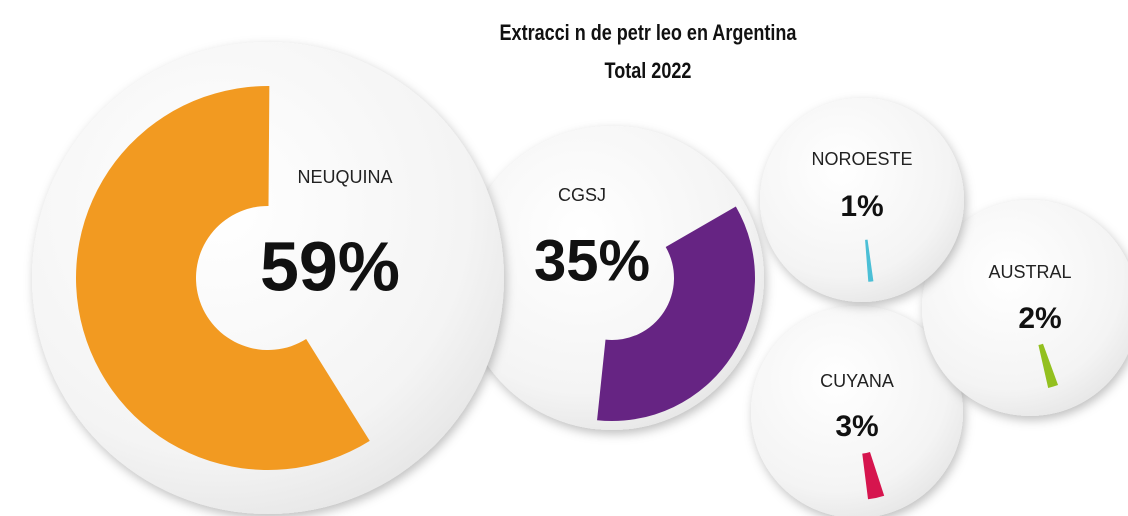 Image resolution: width=1128 pixels, height=516 pixels. What do you see at coordinates (649, 33) in the screenshot?
I see `chart-title: Extracci n de petr leo en Argentina` at bounding box center [649, 33].